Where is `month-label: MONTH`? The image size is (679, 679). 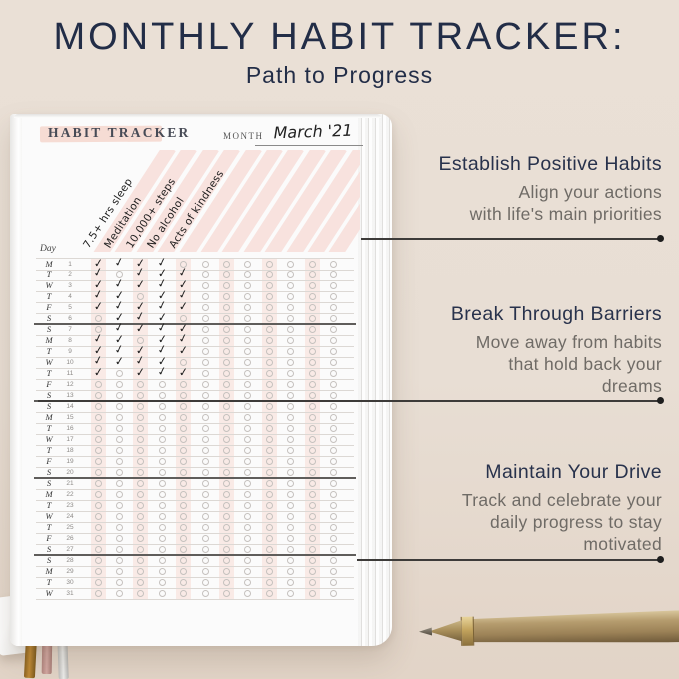 month-label: MONTH is located at coordinates (243, 136).